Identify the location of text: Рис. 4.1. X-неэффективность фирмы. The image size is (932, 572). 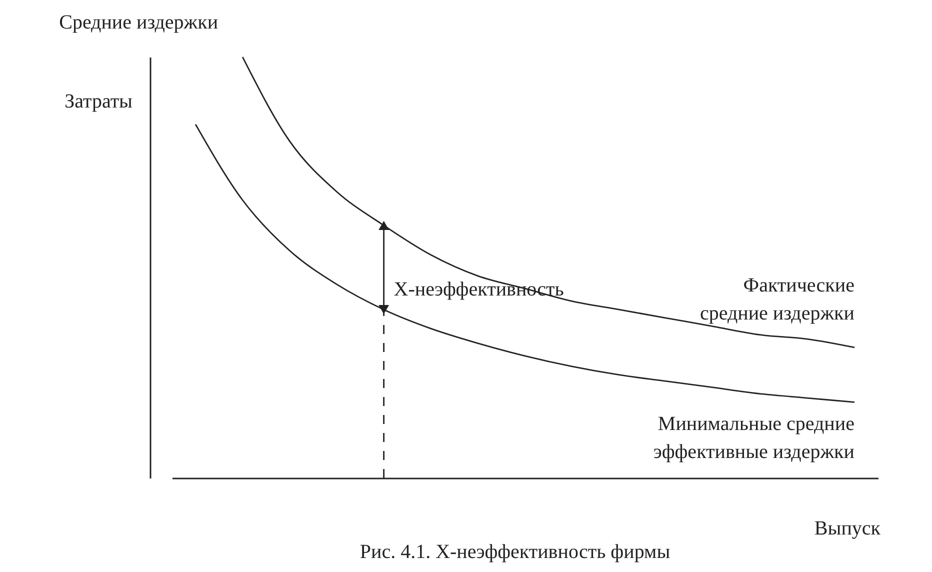
(515, 552).